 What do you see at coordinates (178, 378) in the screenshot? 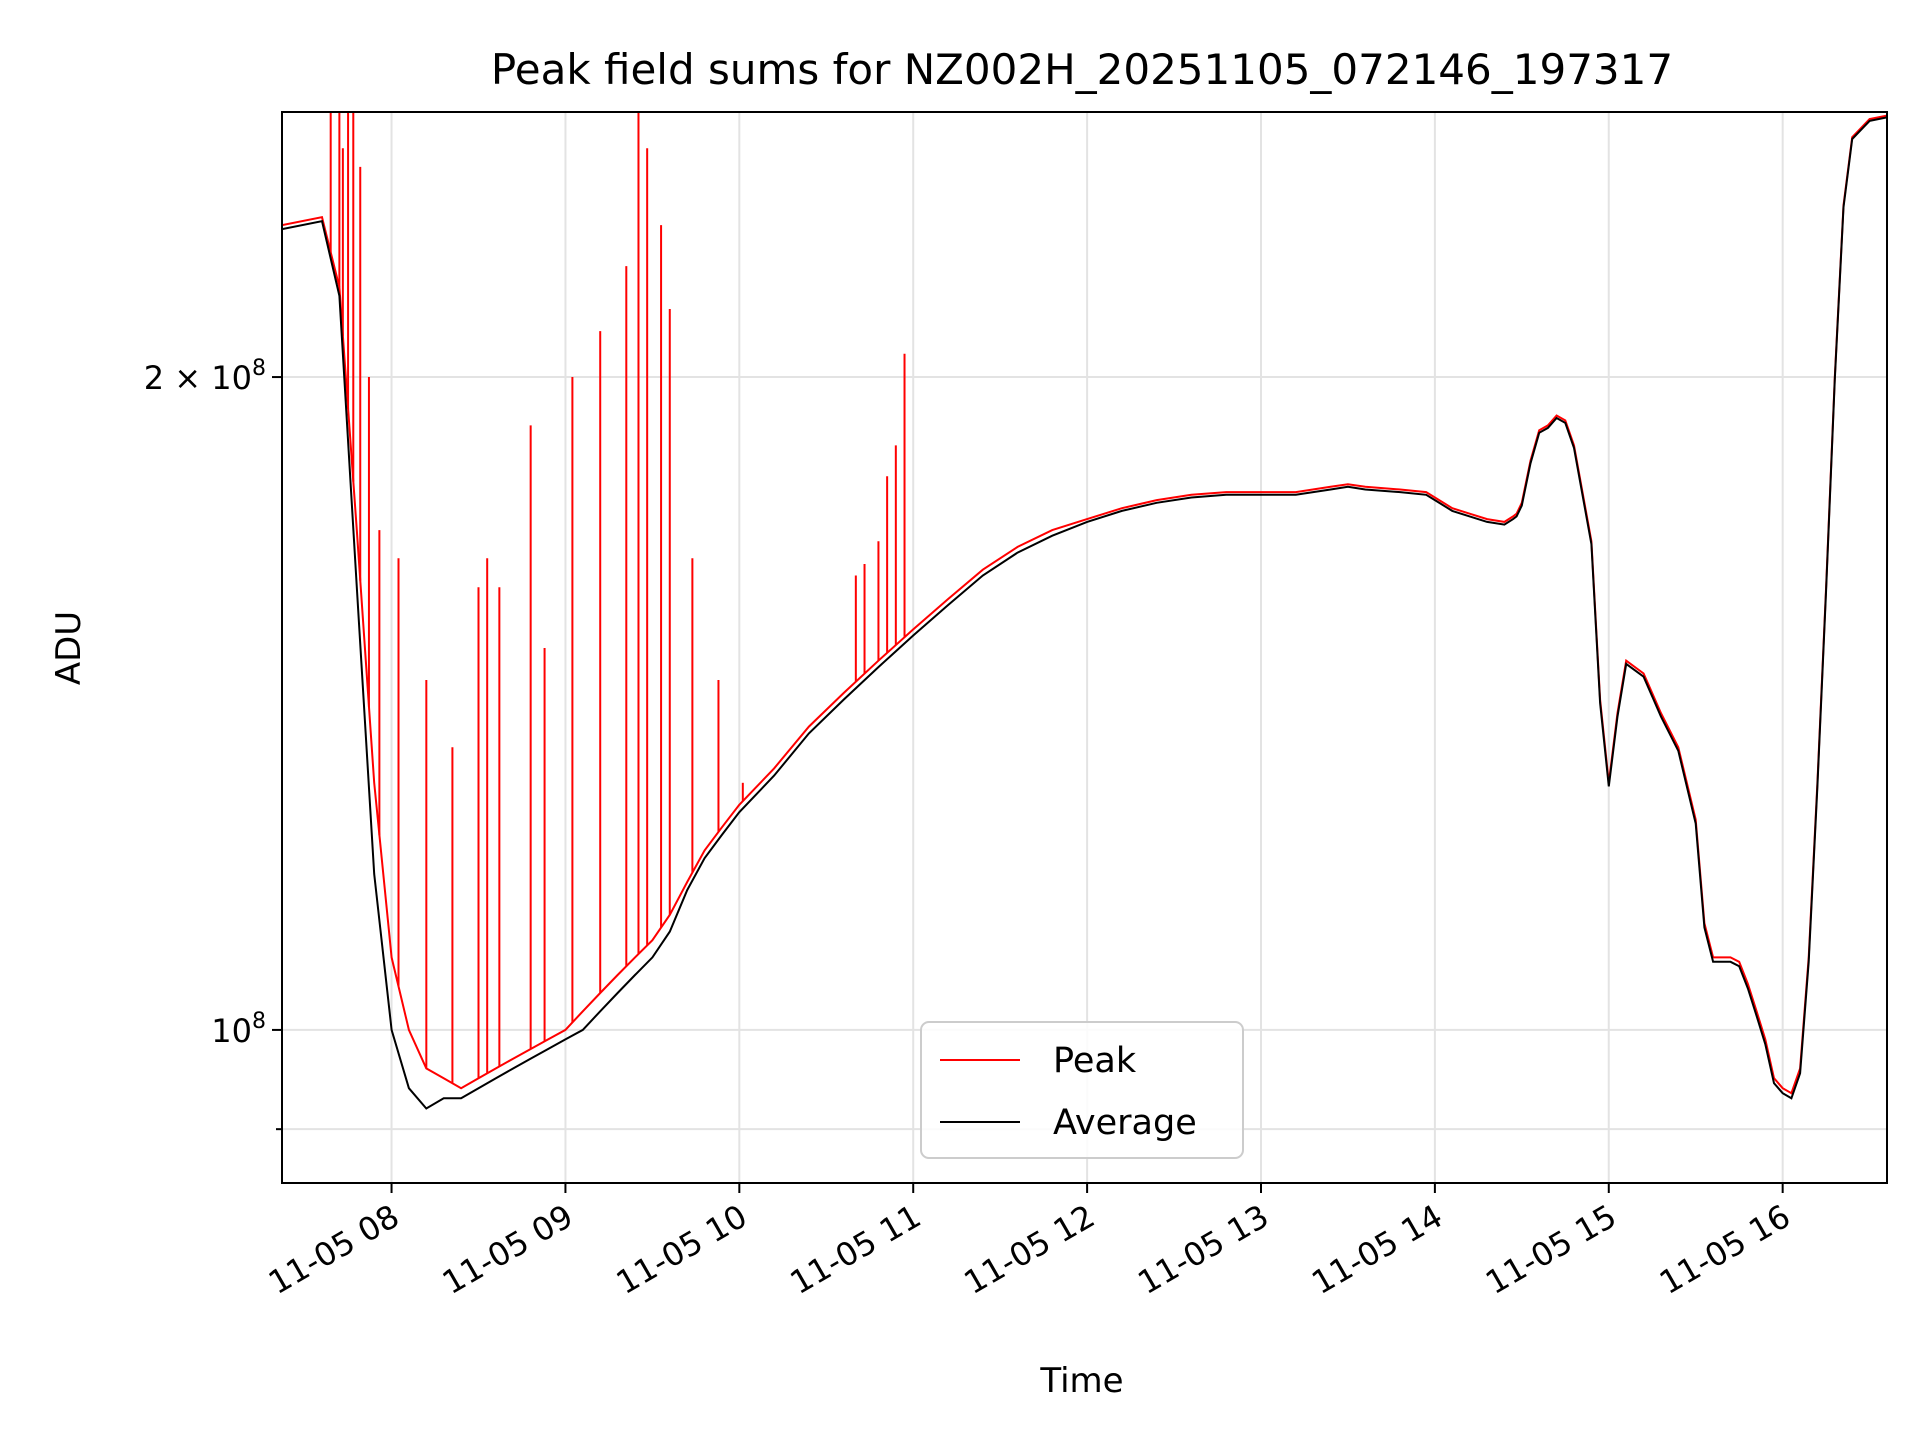
I see `y-tick-multiplier: 2 ×` at bounding box center [178, 378].